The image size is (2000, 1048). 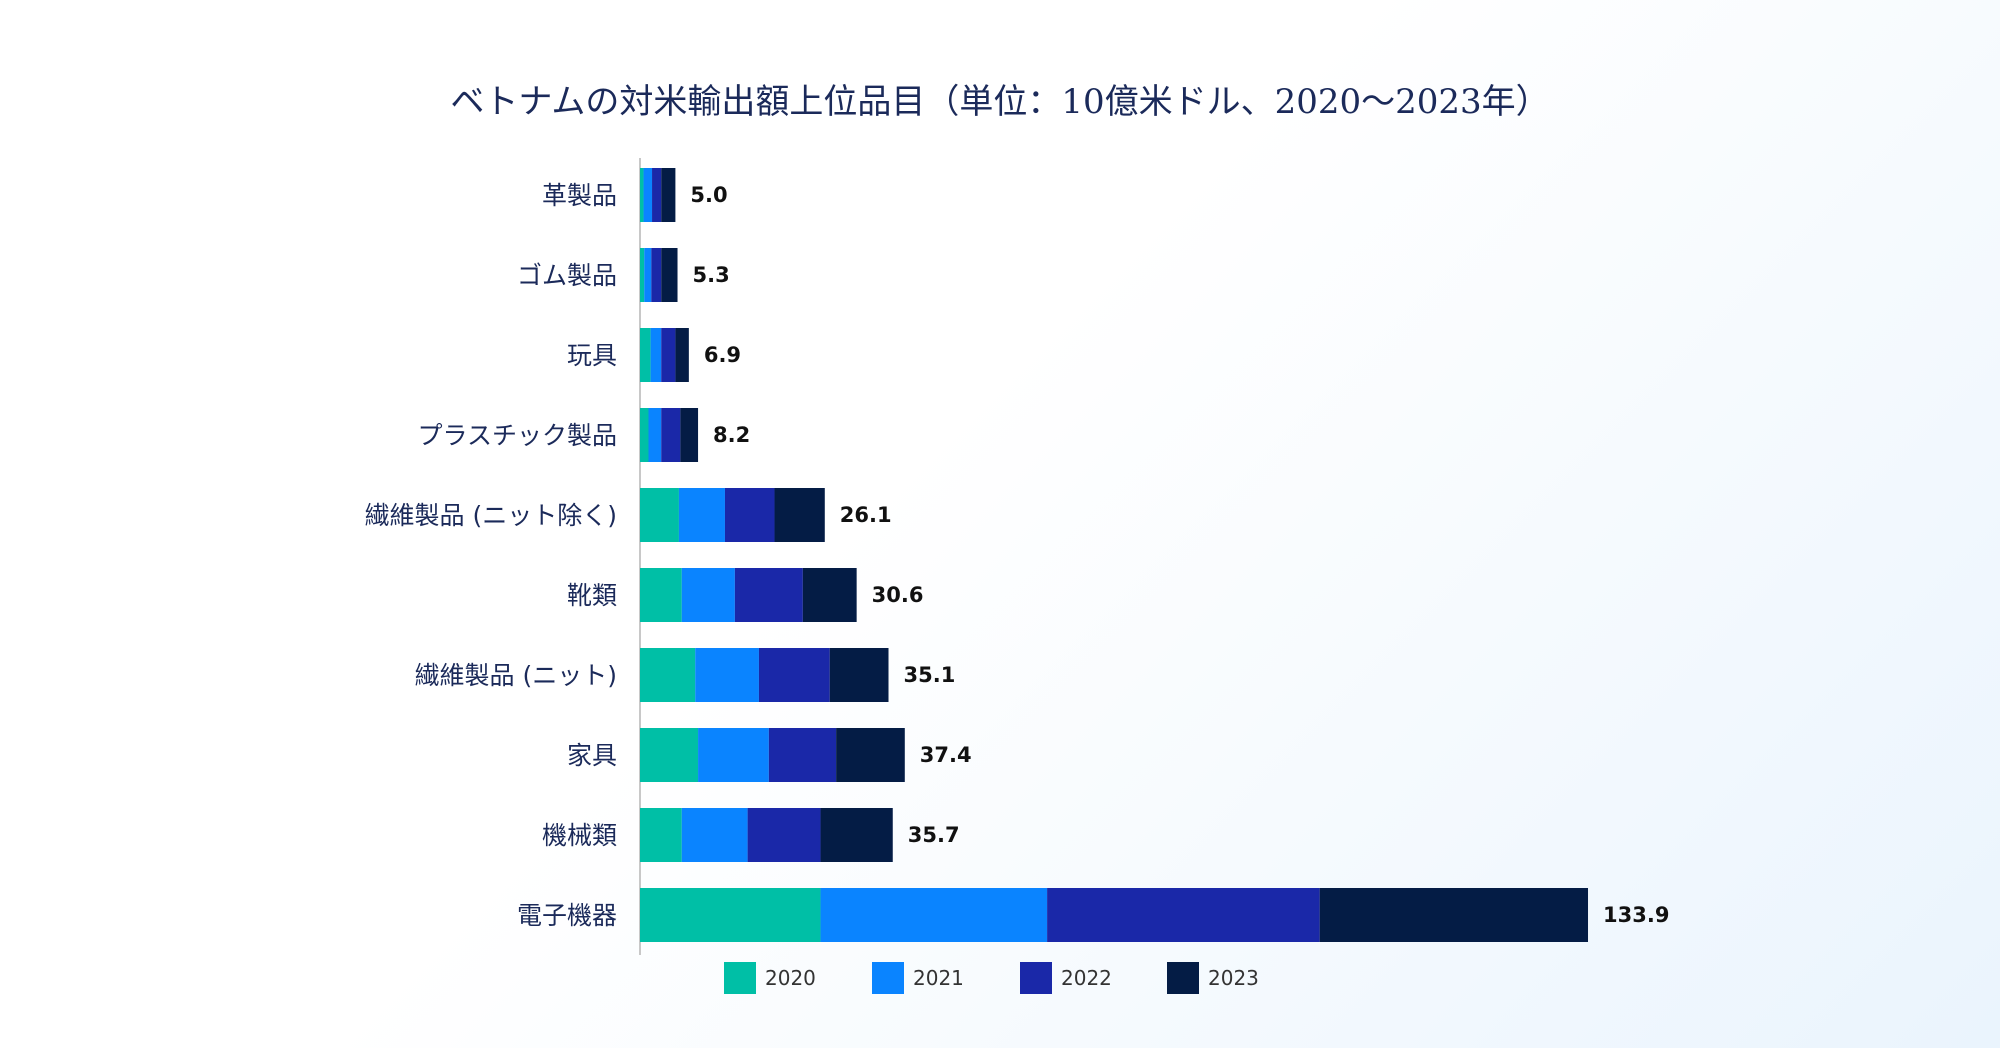 What do you see at coordinates (1636, 915) in the screenshot?
I see `total-label: 133.9` at bounding box center [1636, 915].